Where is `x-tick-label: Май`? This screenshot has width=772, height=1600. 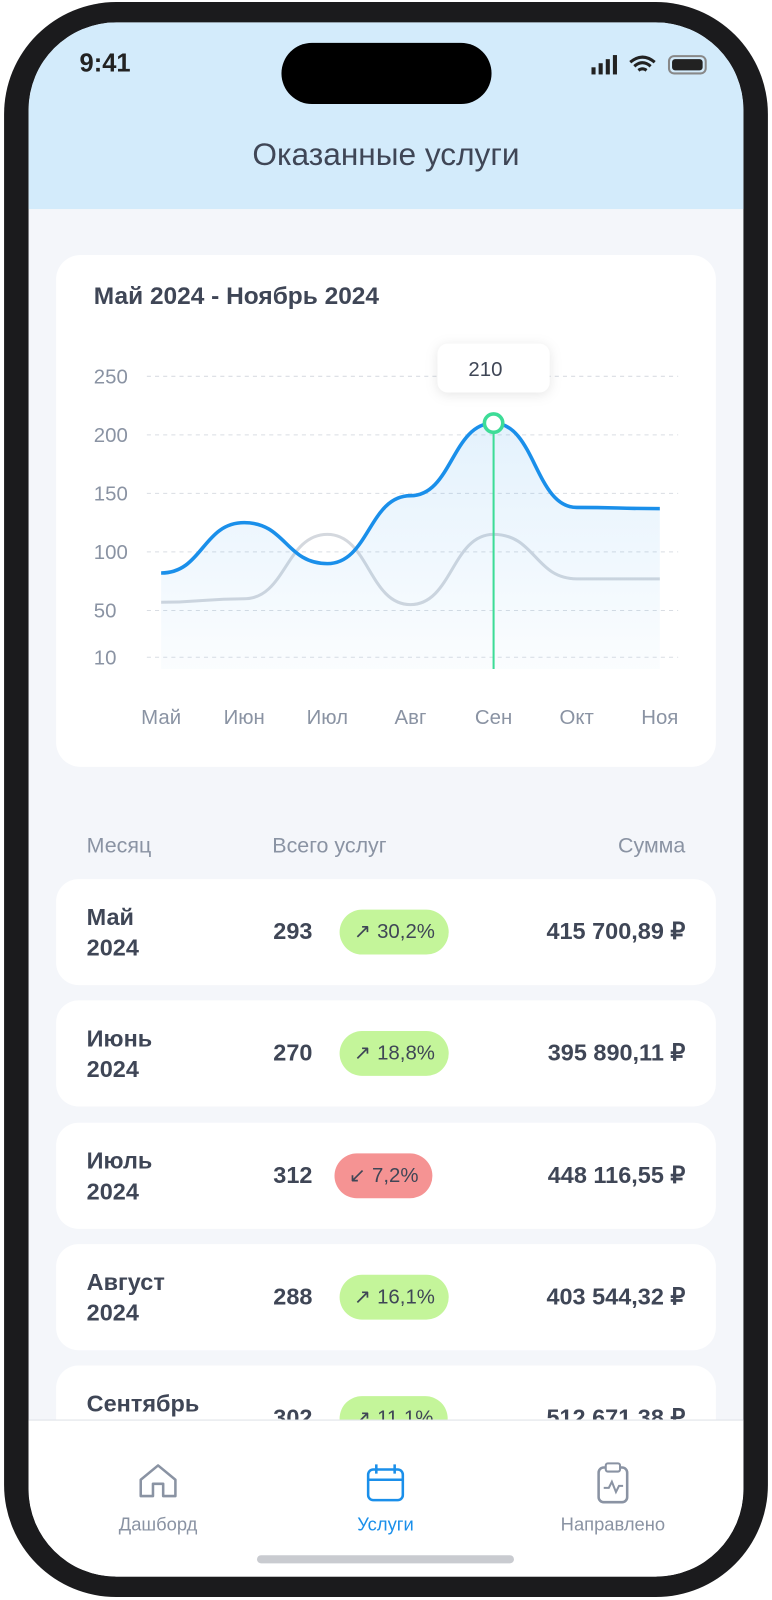
x-tick-label: Май is located at coordinates (161, 718).